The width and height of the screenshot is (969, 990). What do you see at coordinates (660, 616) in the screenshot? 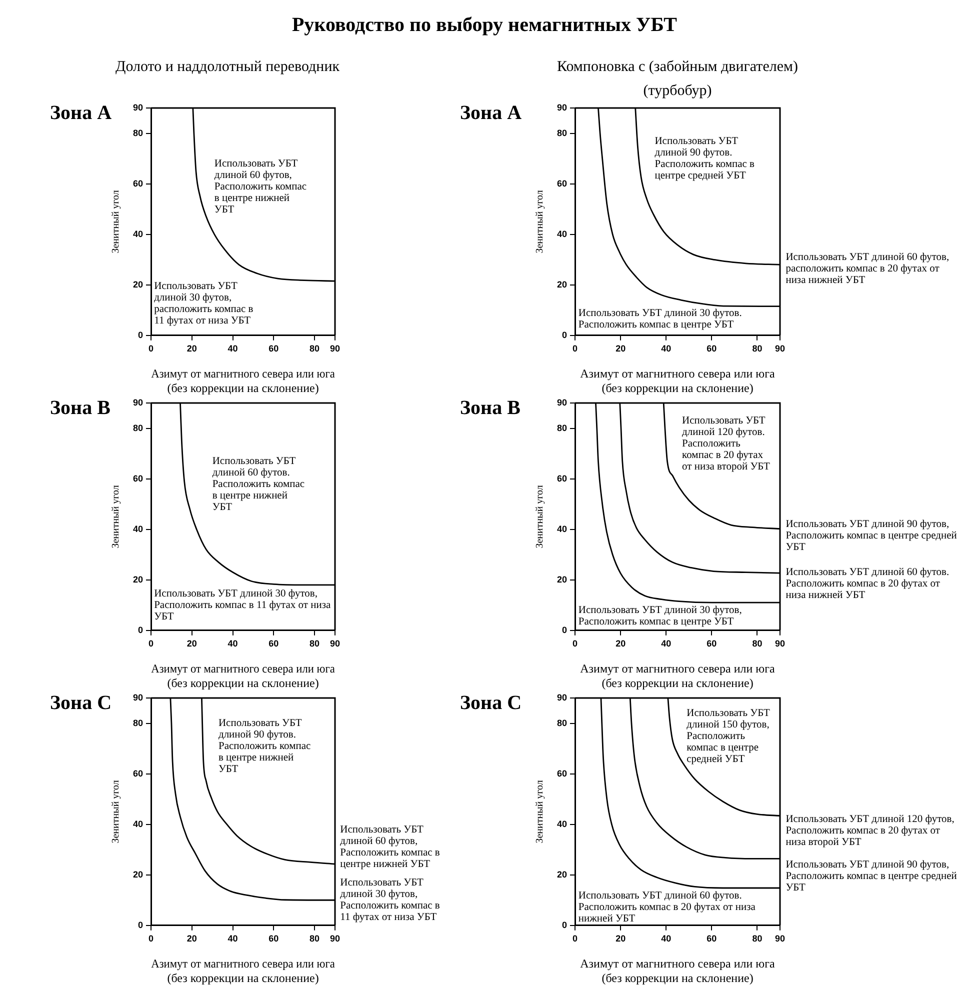
I see `annotation: Использовать УБТ длиной 30 футов, Расположить компас в центре УБТ` at bounding box center [660, 616].